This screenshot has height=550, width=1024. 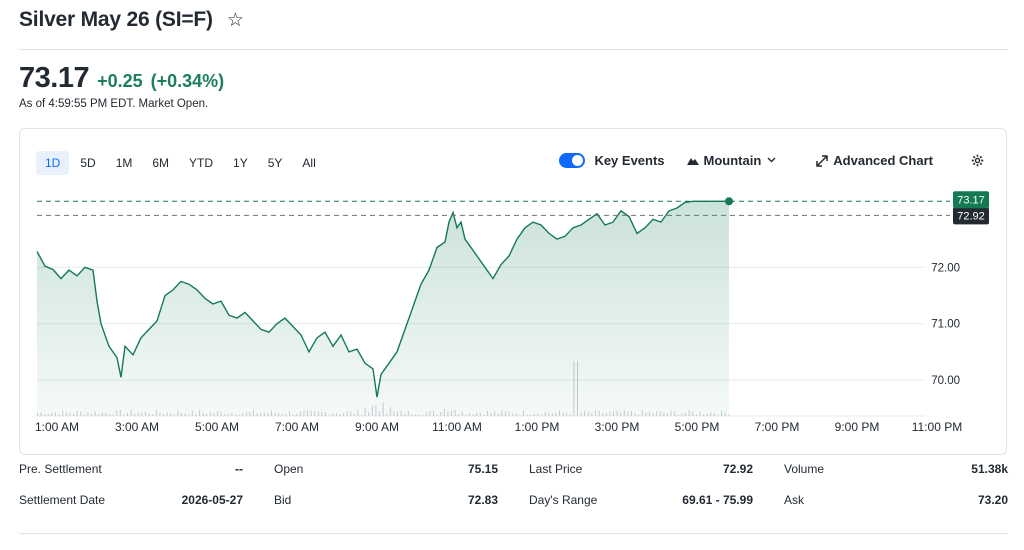 I want to click on stat-last-price: Last Price 72.92, so click(x=641, y=469).